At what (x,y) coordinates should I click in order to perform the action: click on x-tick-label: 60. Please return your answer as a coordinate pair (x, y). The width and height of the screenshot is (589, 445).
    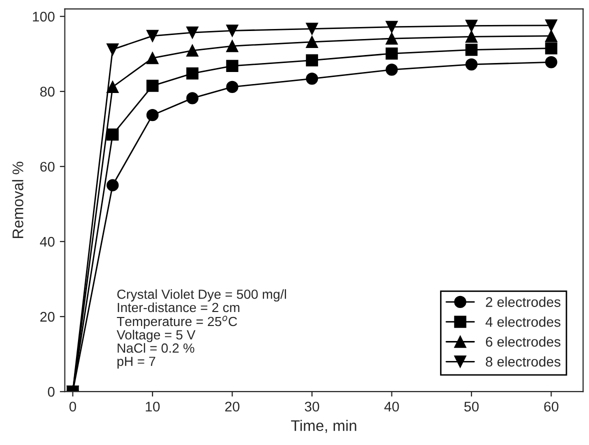
    Looking at the image, I should click on (551, 407).